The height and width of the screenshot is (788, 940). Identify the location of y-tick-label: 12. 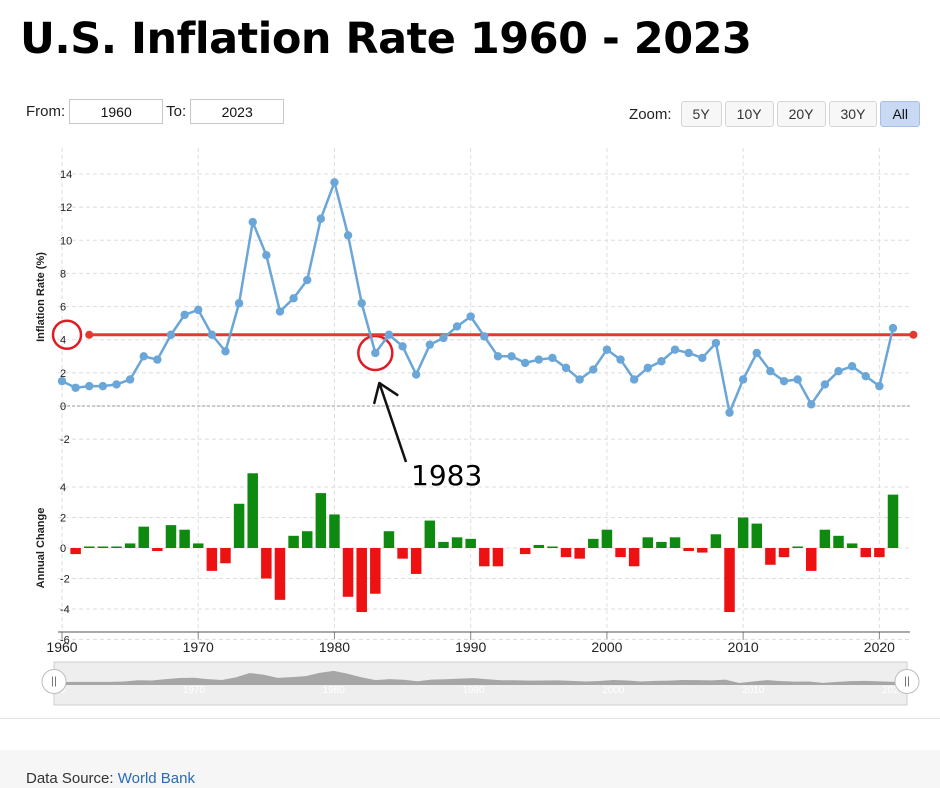
(66, 208).